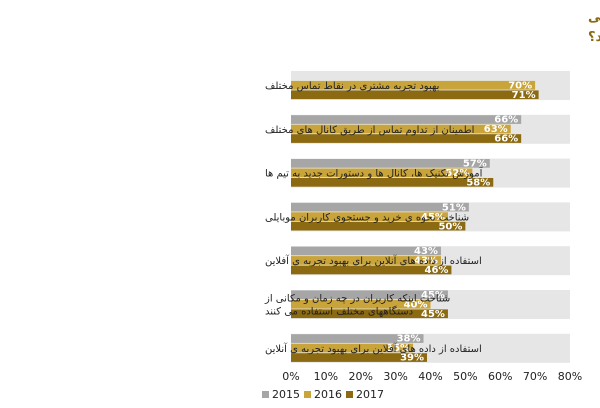  I want to click on data-label: 40%, so click(416, 304).